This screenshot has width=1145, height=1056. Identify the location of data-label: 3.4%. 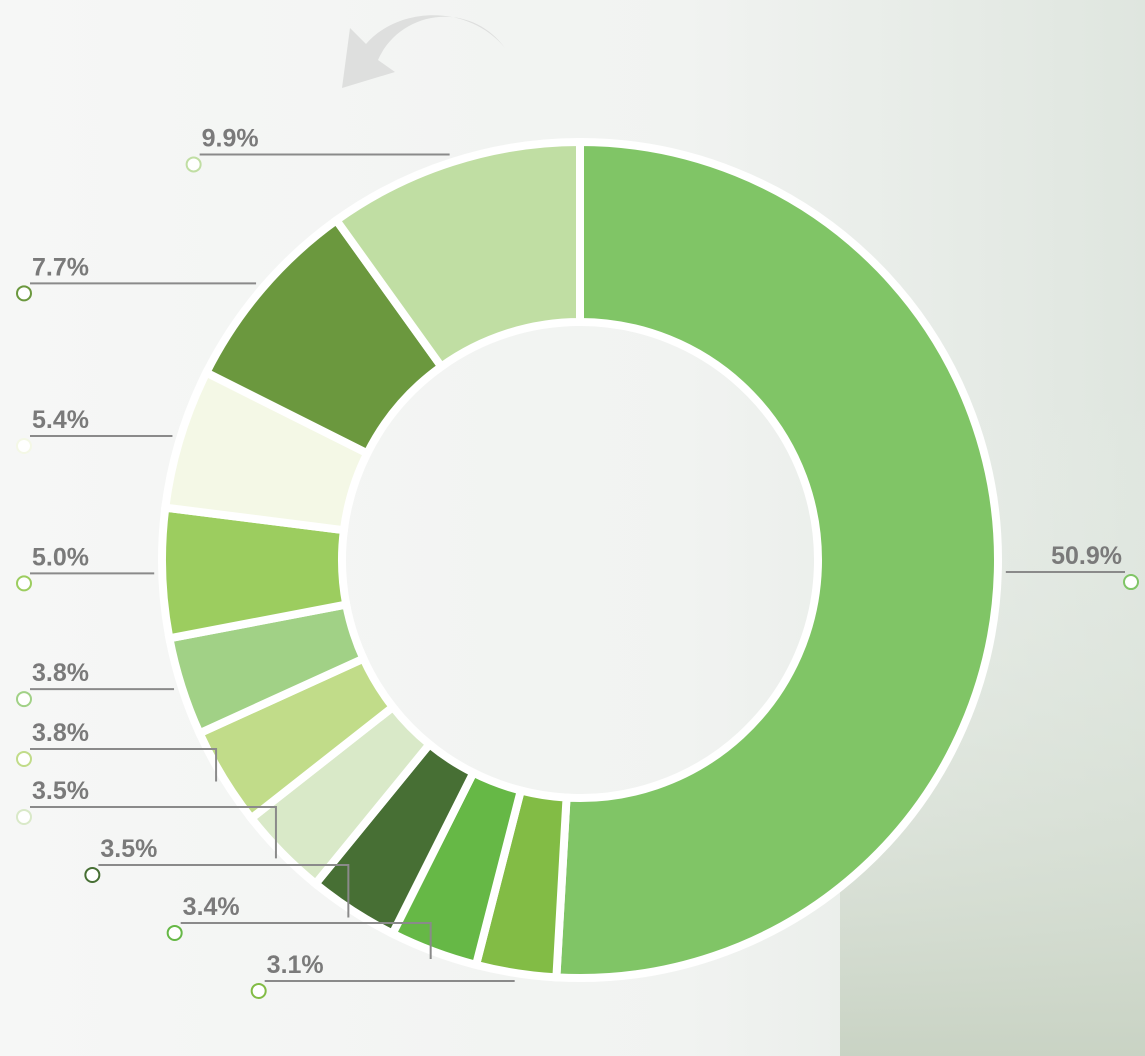
(211, 907).